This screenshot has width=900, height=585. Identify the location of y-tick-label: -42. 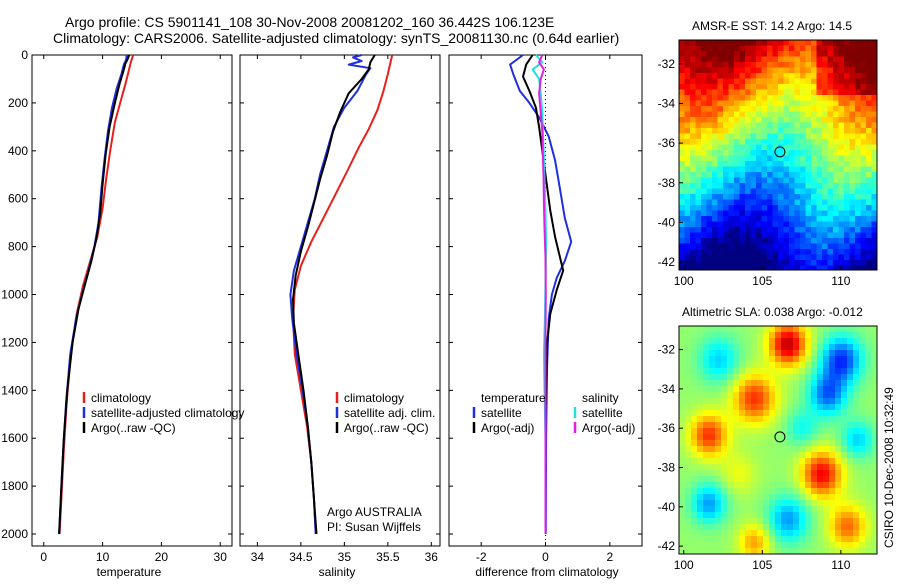
(667, 546).